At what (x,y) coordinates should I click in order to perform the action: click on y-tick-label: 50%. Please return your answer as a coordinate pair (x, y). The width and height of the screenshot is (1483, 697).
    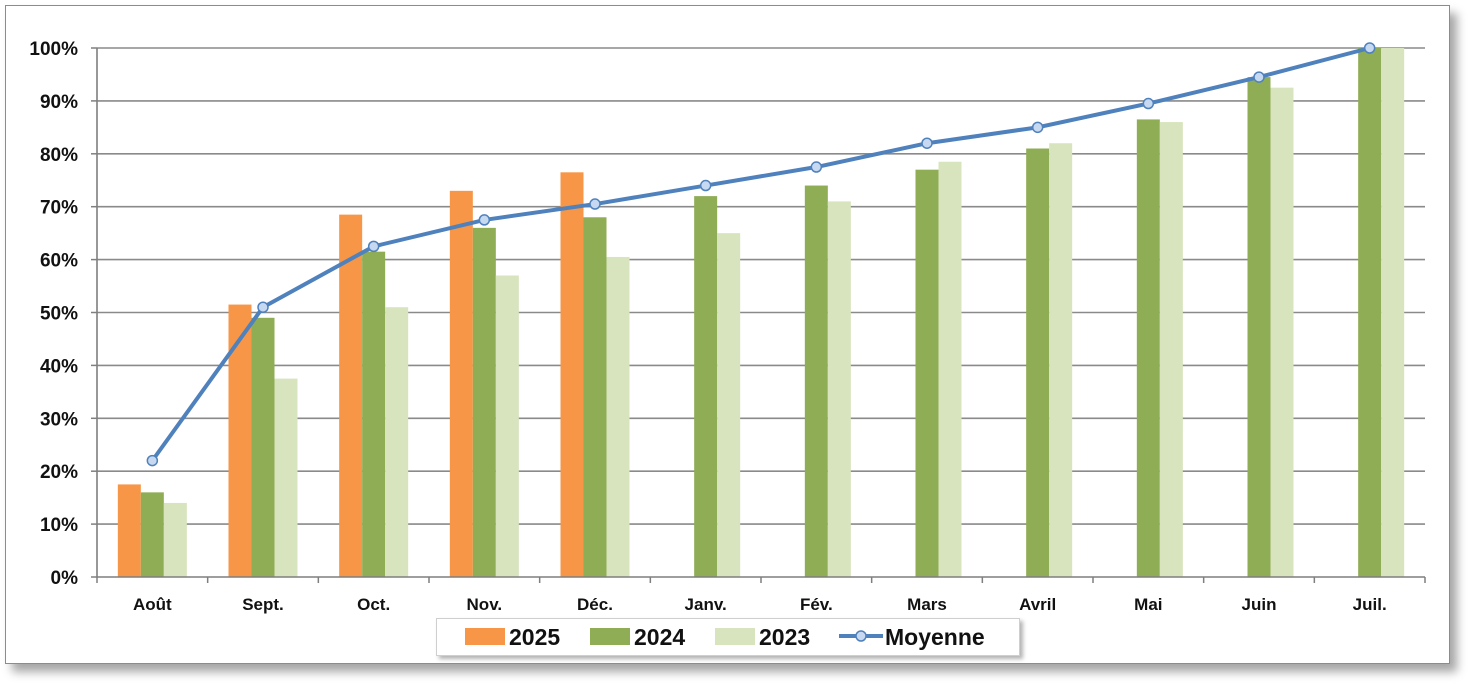
    Looking at the image, I should click on (59, 314).